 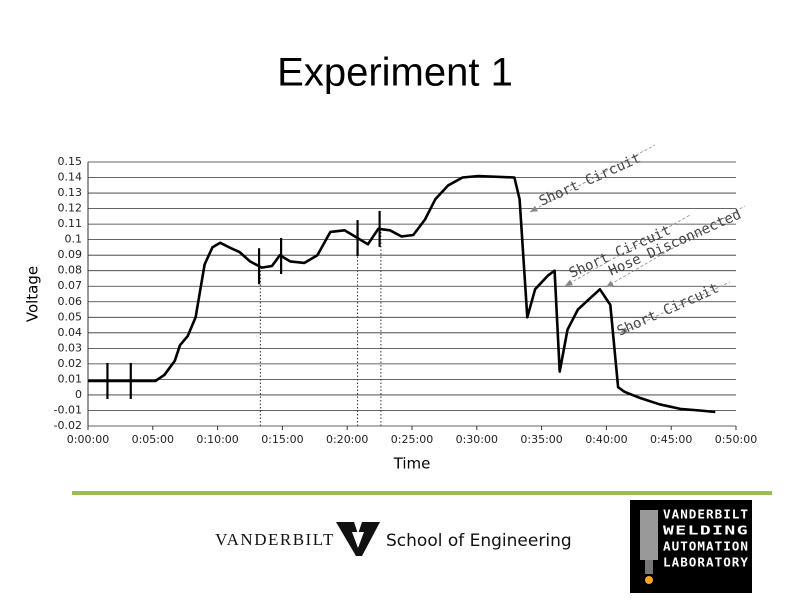 I want to click on y-tick-label: 0.11, so click(x=70, y=223).